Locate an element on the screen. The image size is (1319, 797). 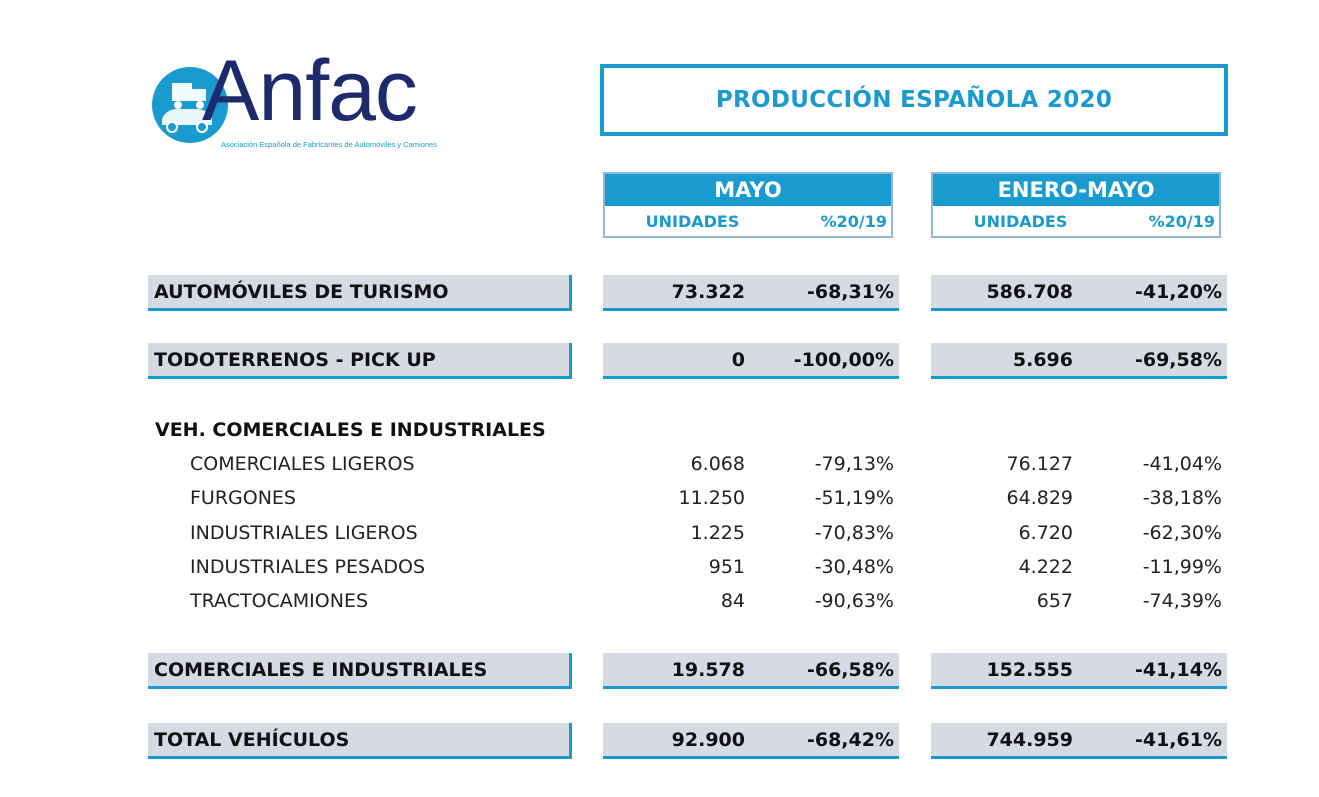
detail-label: TRACTOCAMIONES is located at coordinates (279, 601).